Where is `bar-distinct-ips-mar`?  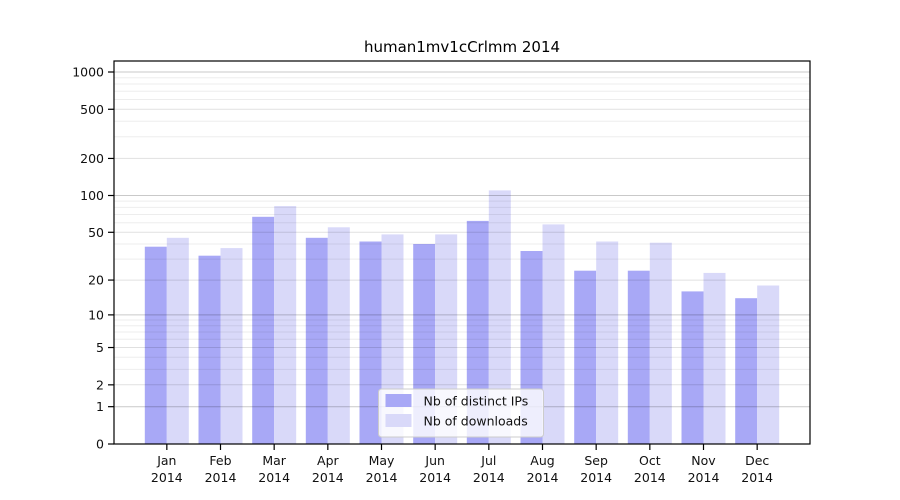
bar-distinct-ips-mar is located at coordinates (263, 330).